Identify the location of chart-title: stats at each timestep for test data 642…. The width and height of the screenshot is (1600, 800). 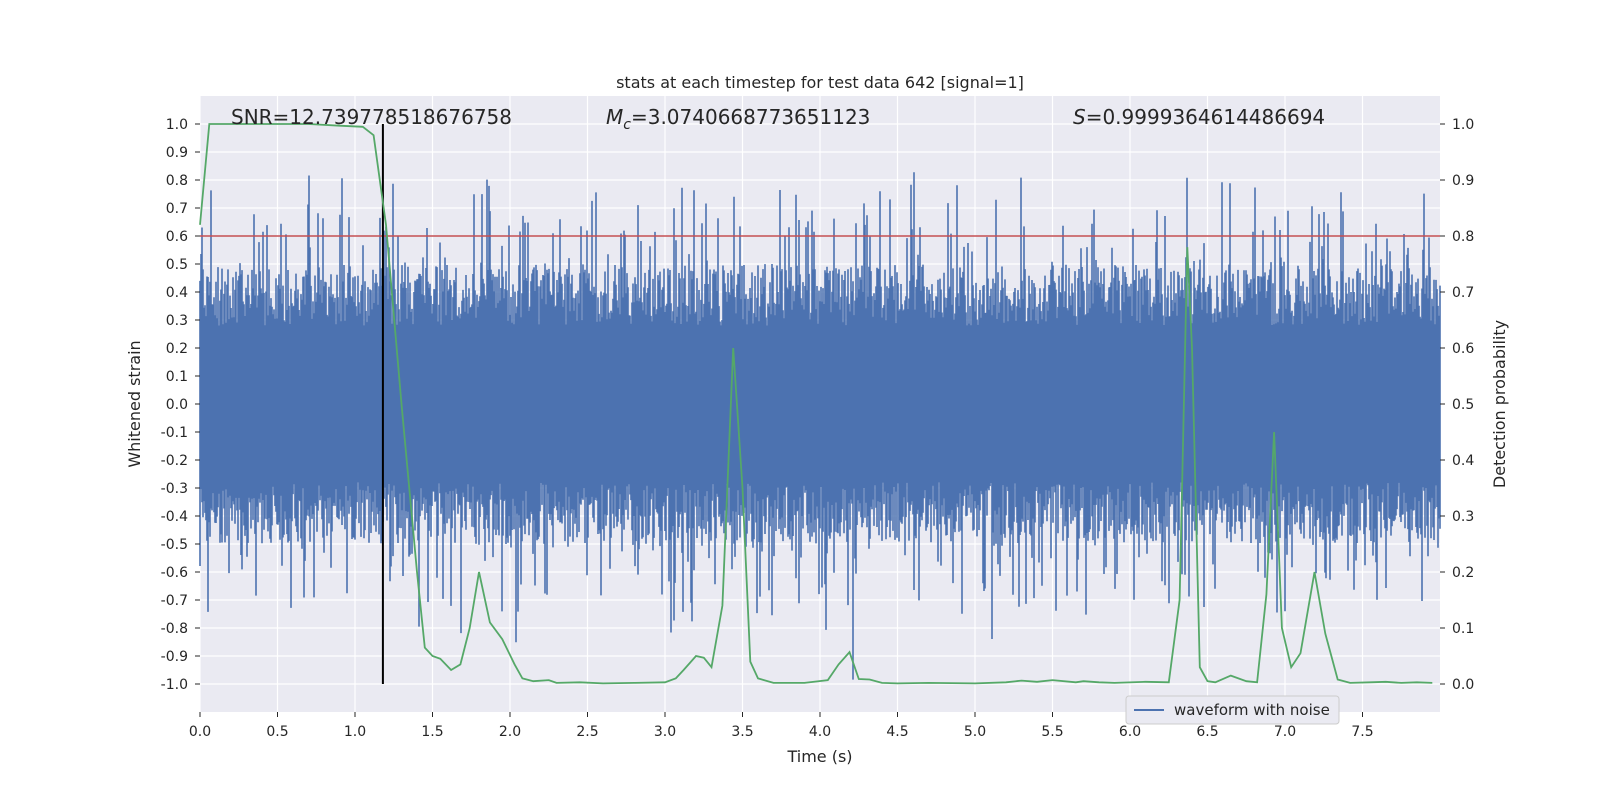
(820, 82).